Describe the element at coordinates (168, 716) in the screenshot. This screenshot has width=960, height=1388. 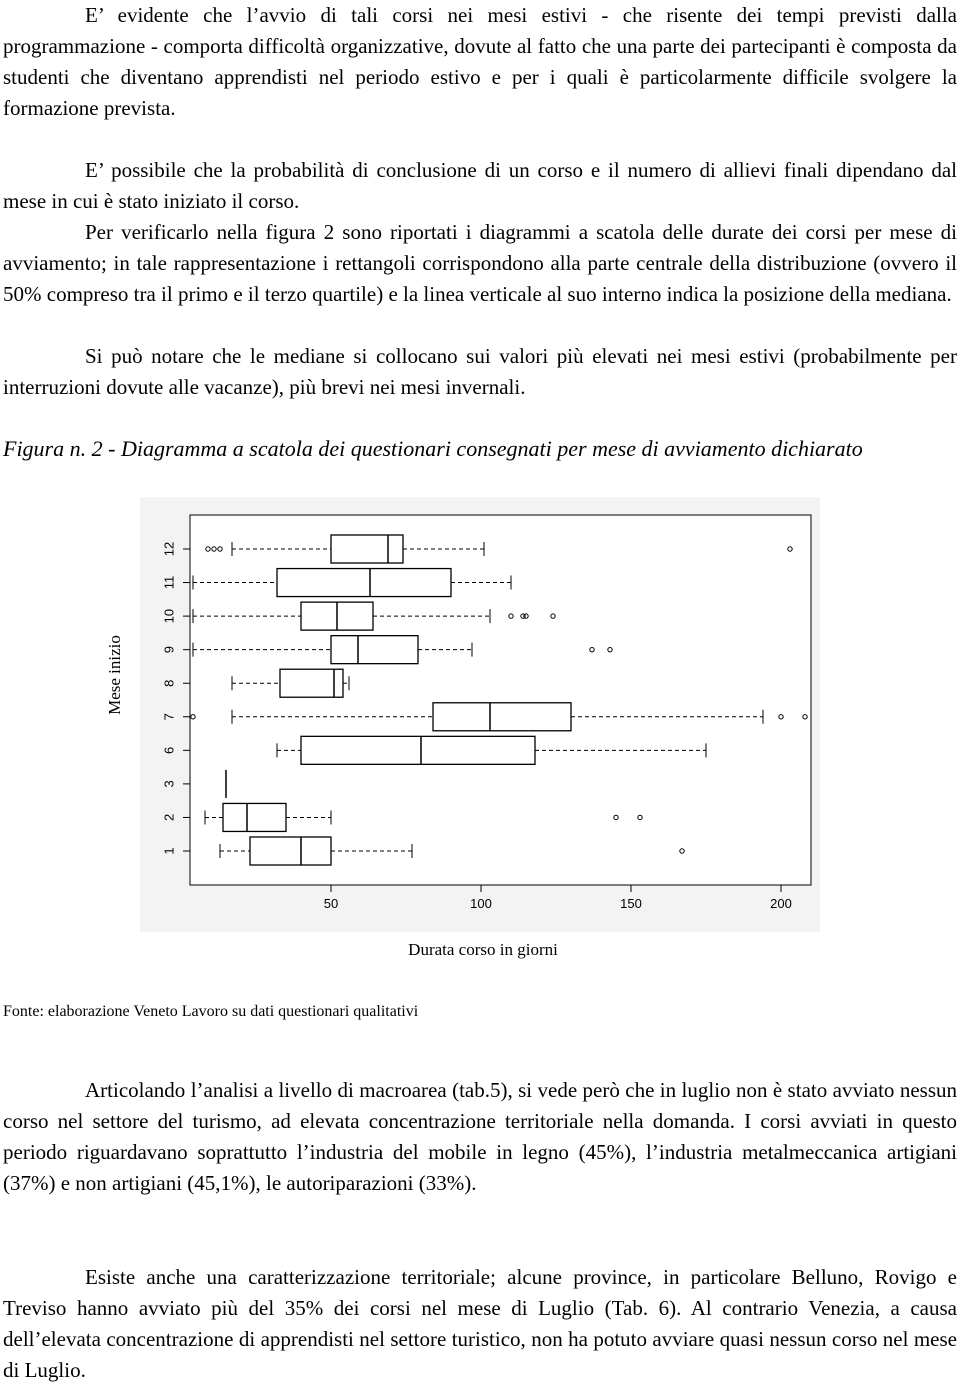
I see `y-tick-label: 7` at that location.